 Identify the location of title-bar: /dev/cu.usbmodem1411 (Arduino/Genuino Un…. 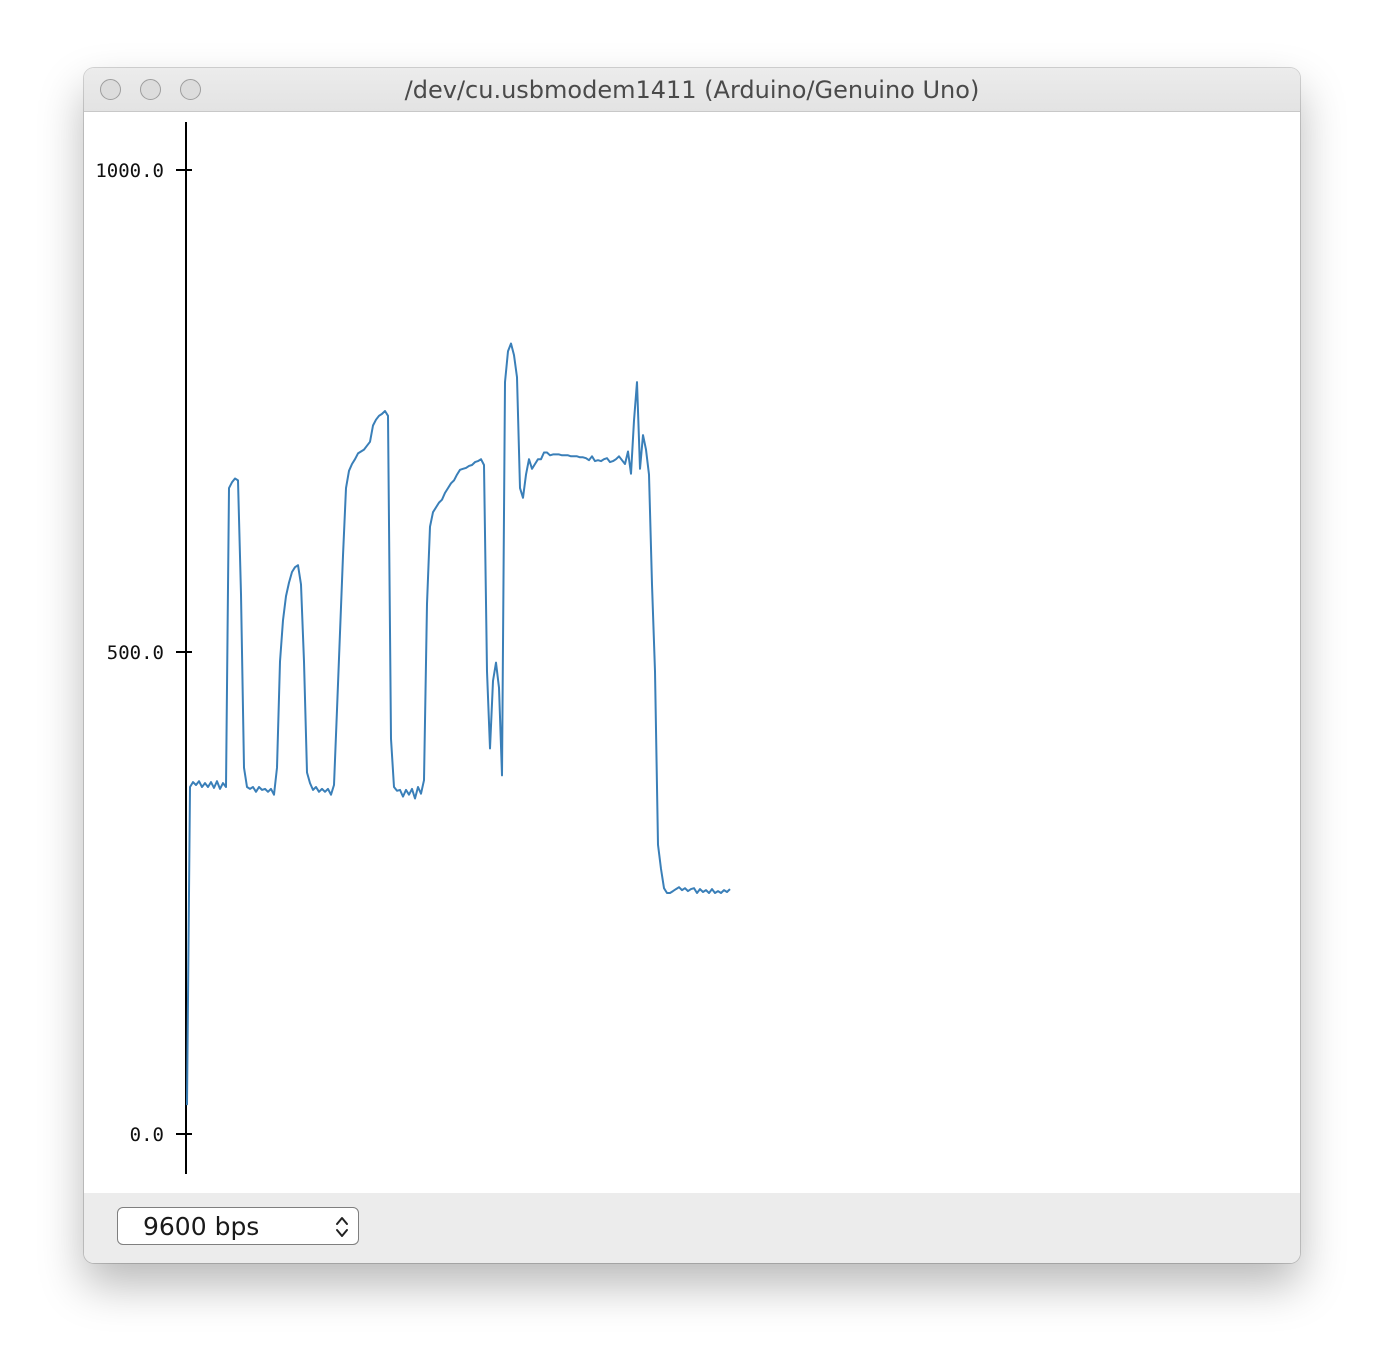
(692, 90).